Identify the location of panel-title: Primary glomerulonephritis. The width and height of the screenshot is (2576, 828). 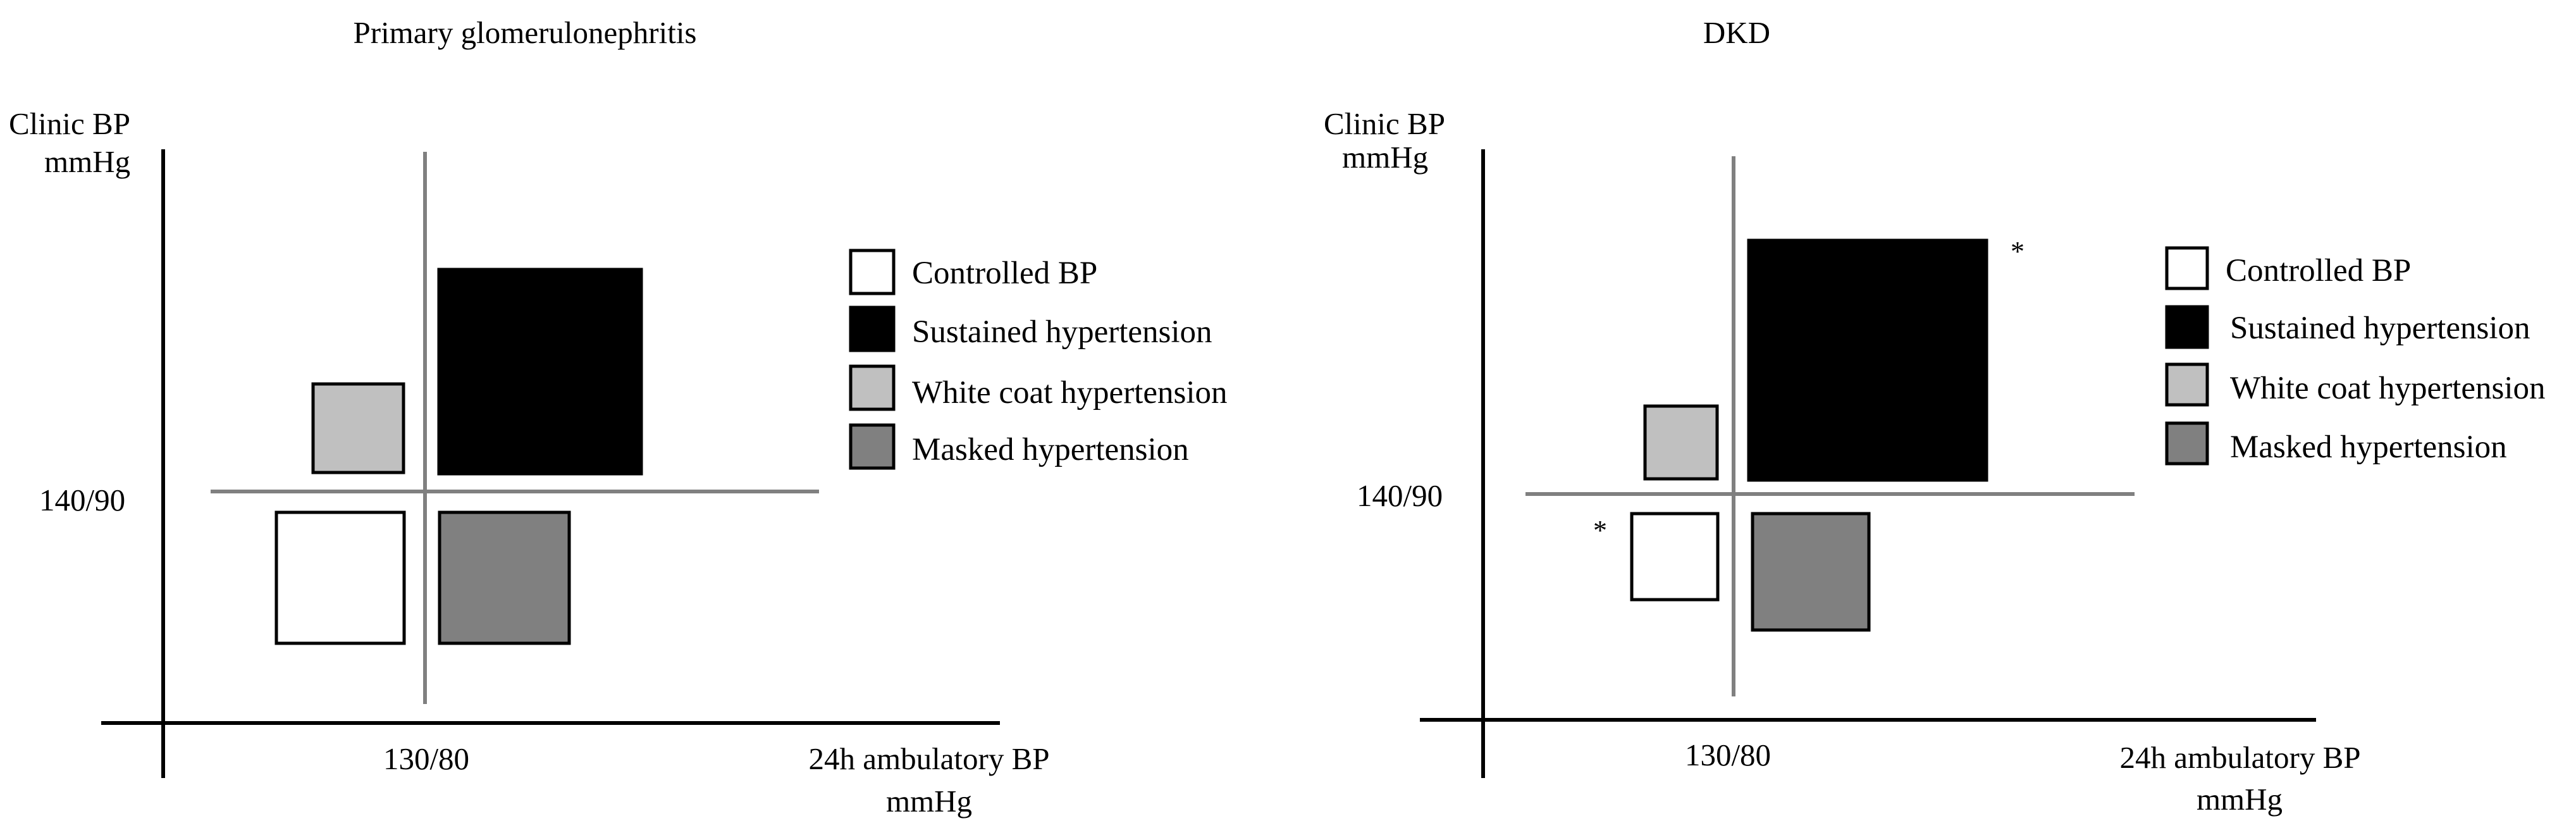
(525, 32).